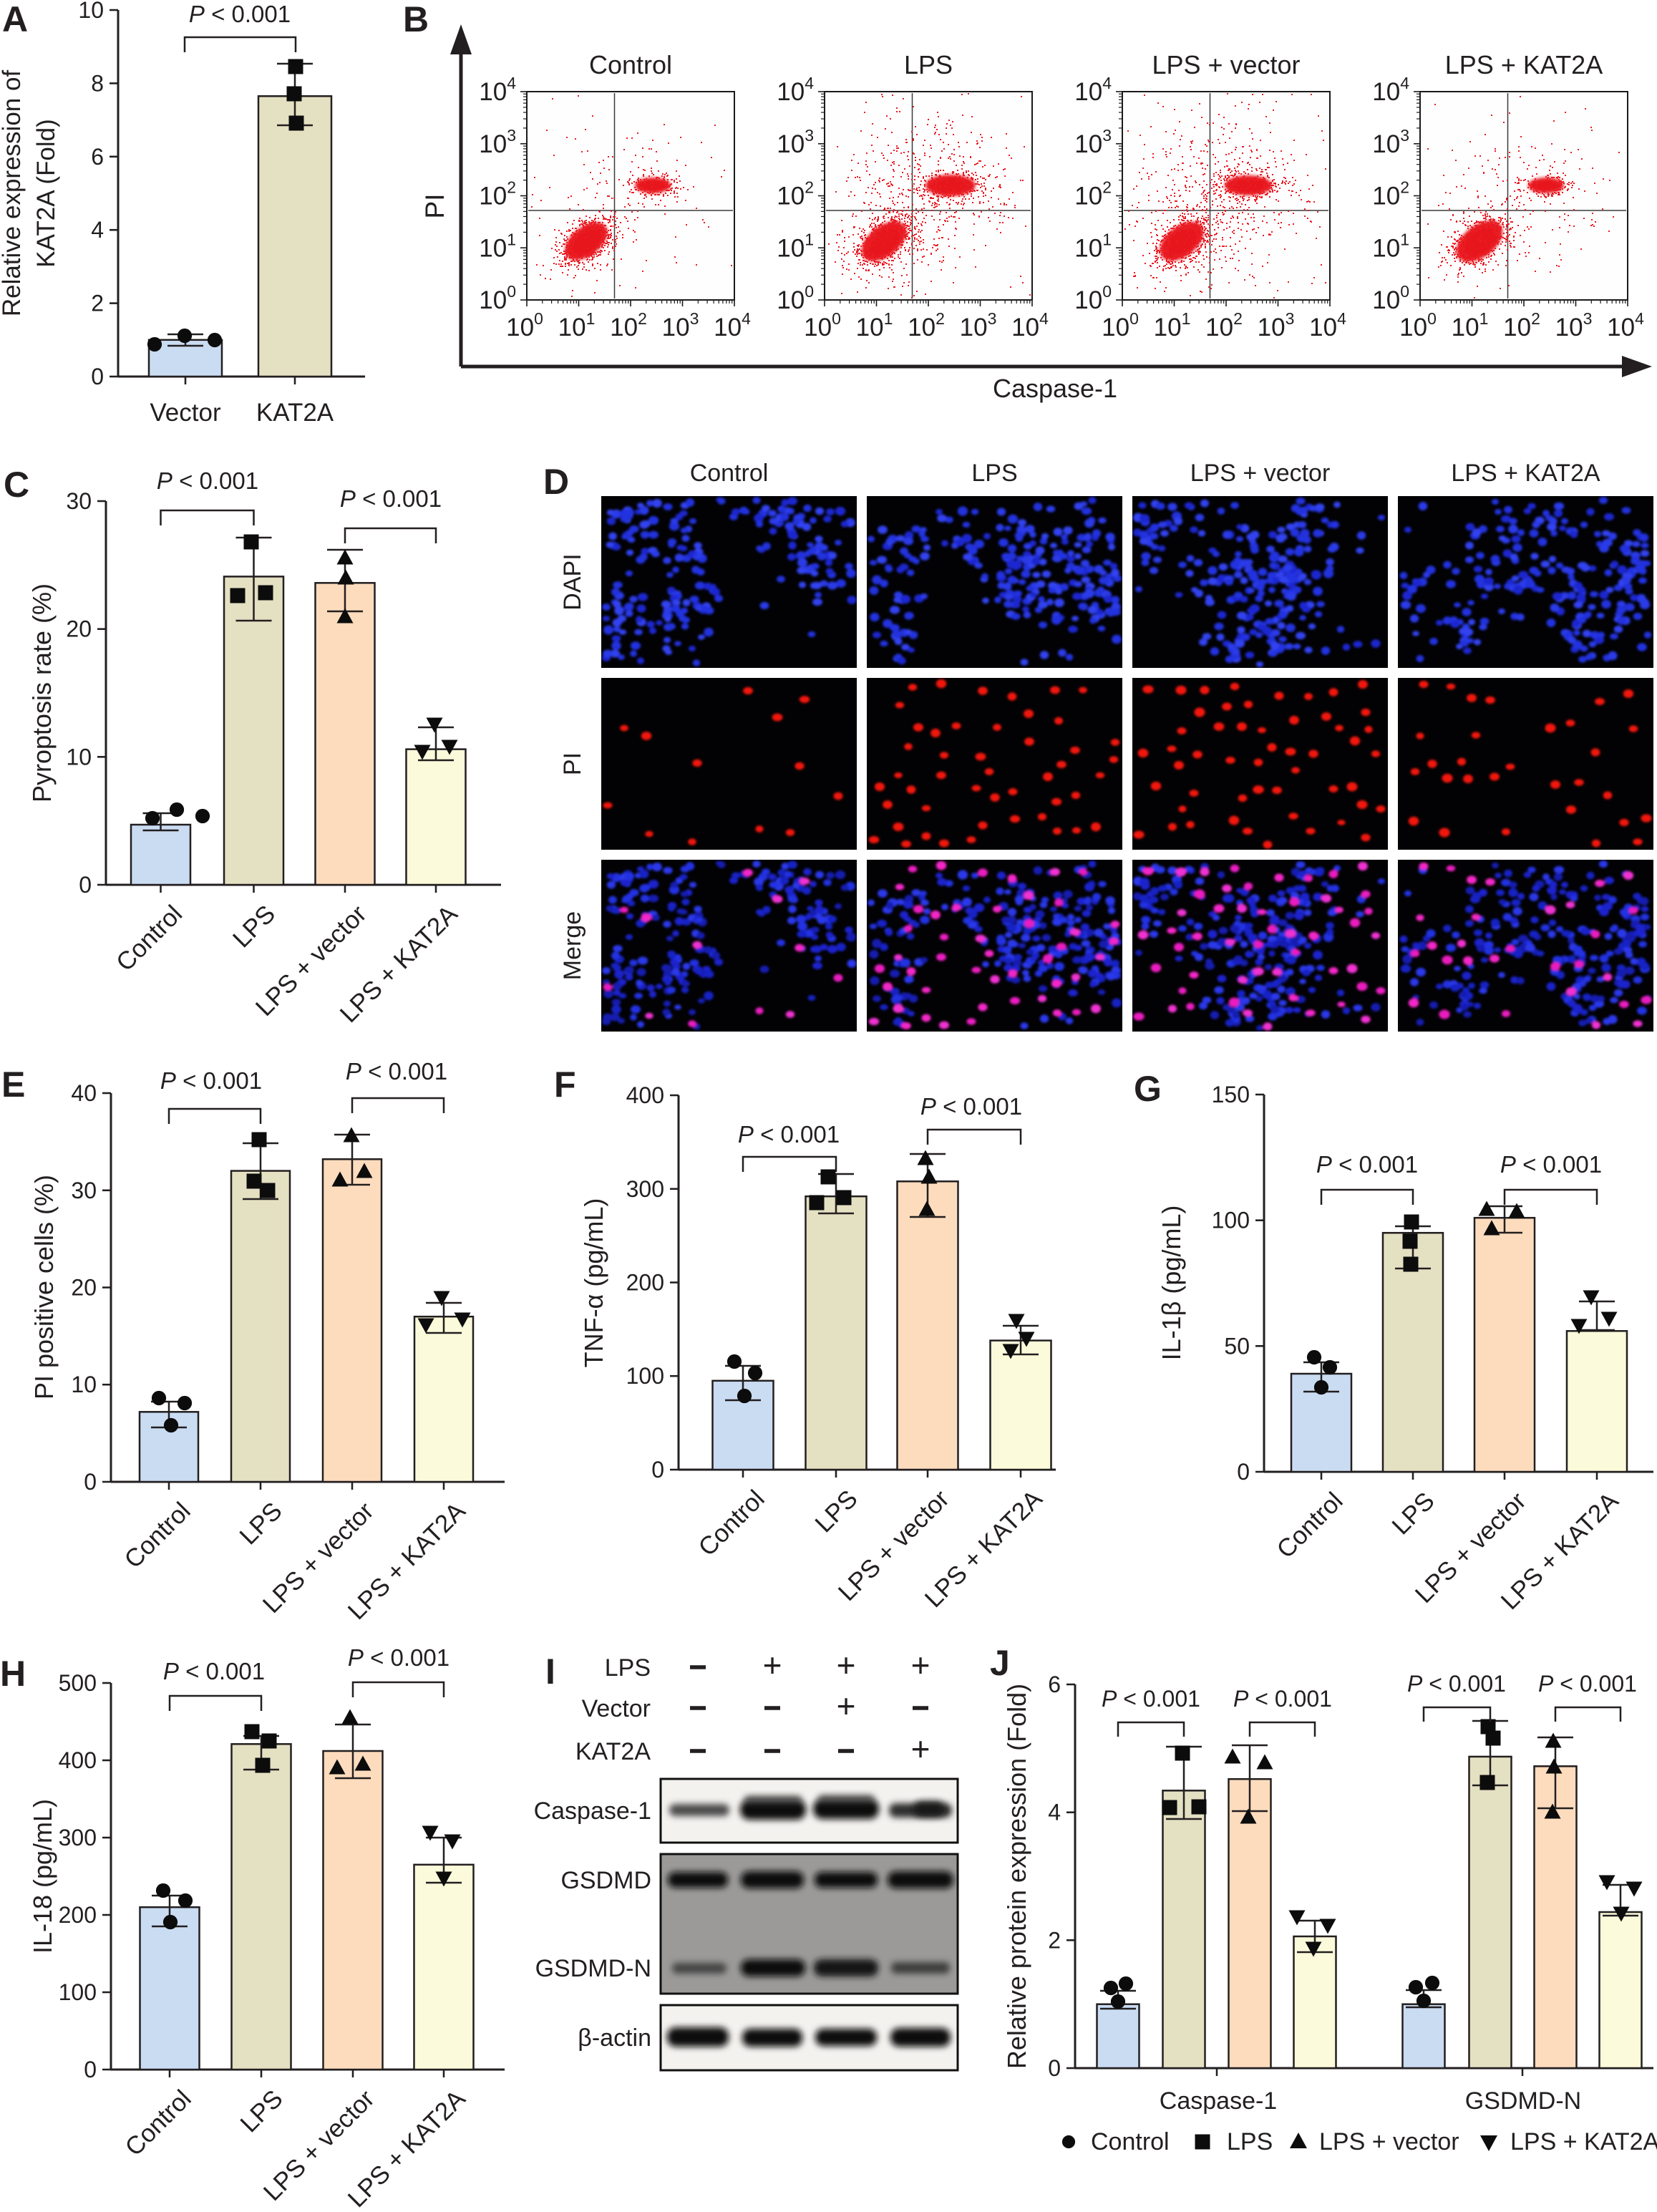 The height and width of the screenshot is (2212, 1657). Describe the element at coordinates (1054, 1813) in the screenshot. I see `svg-text: 4` at that location.